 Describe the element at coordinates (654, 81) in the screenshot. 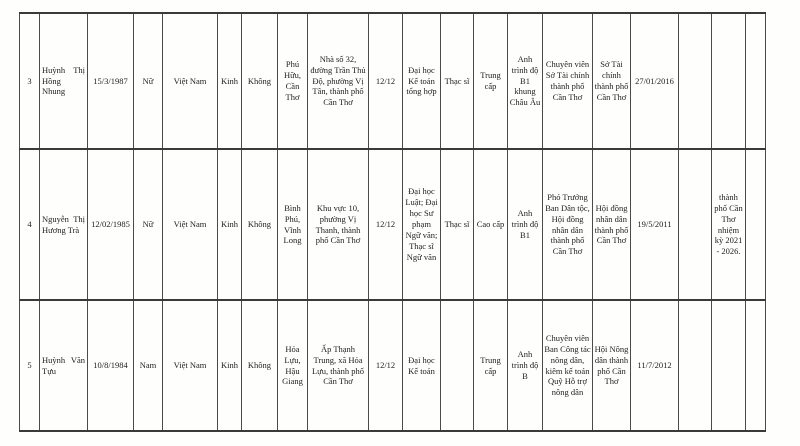

I see `table-cell: 27/01/2016` at that location.